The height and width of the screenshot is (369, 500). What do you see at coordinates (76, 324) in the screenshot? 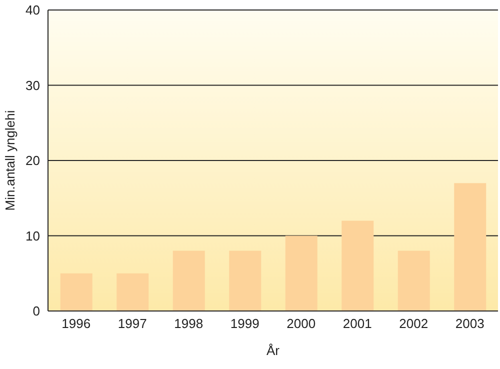
I see `x-tick-label: 1996` at bounding box center [76, 324].